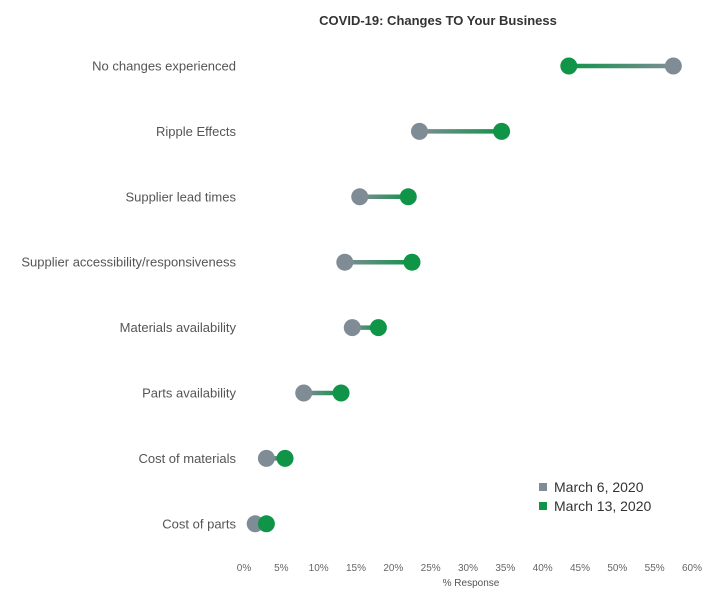 This screenshot has width=720, height=605. Describe the element at coordinates (356, 568) in the screenshot. I see `x-tick-label: 15%` at that location.